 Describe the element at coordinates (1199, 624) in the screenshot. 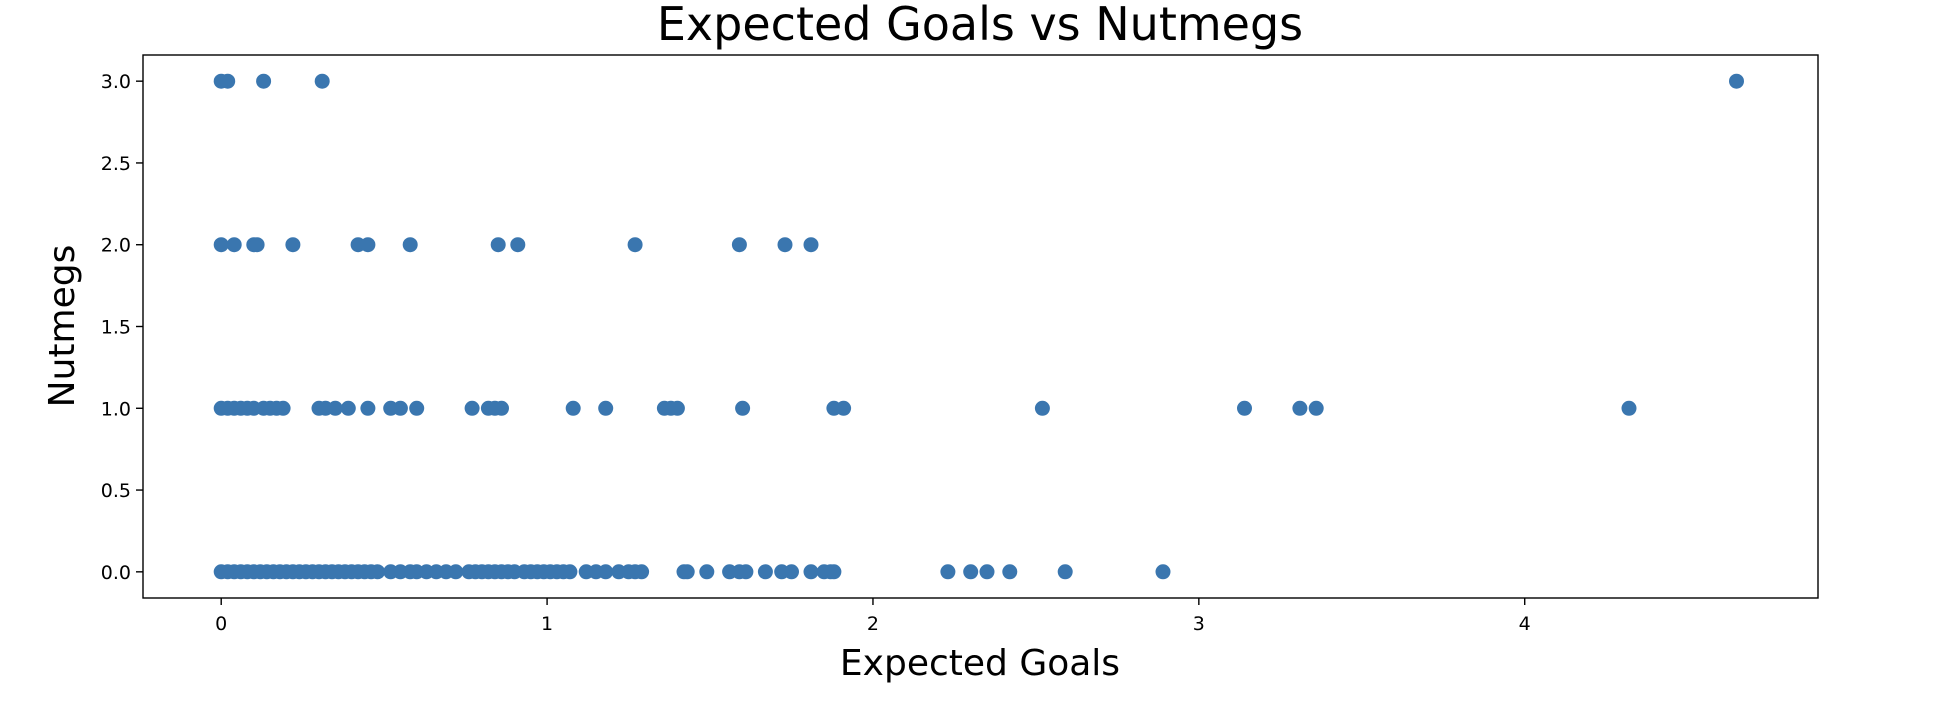

I see `x-tick-label: 3` at that location.